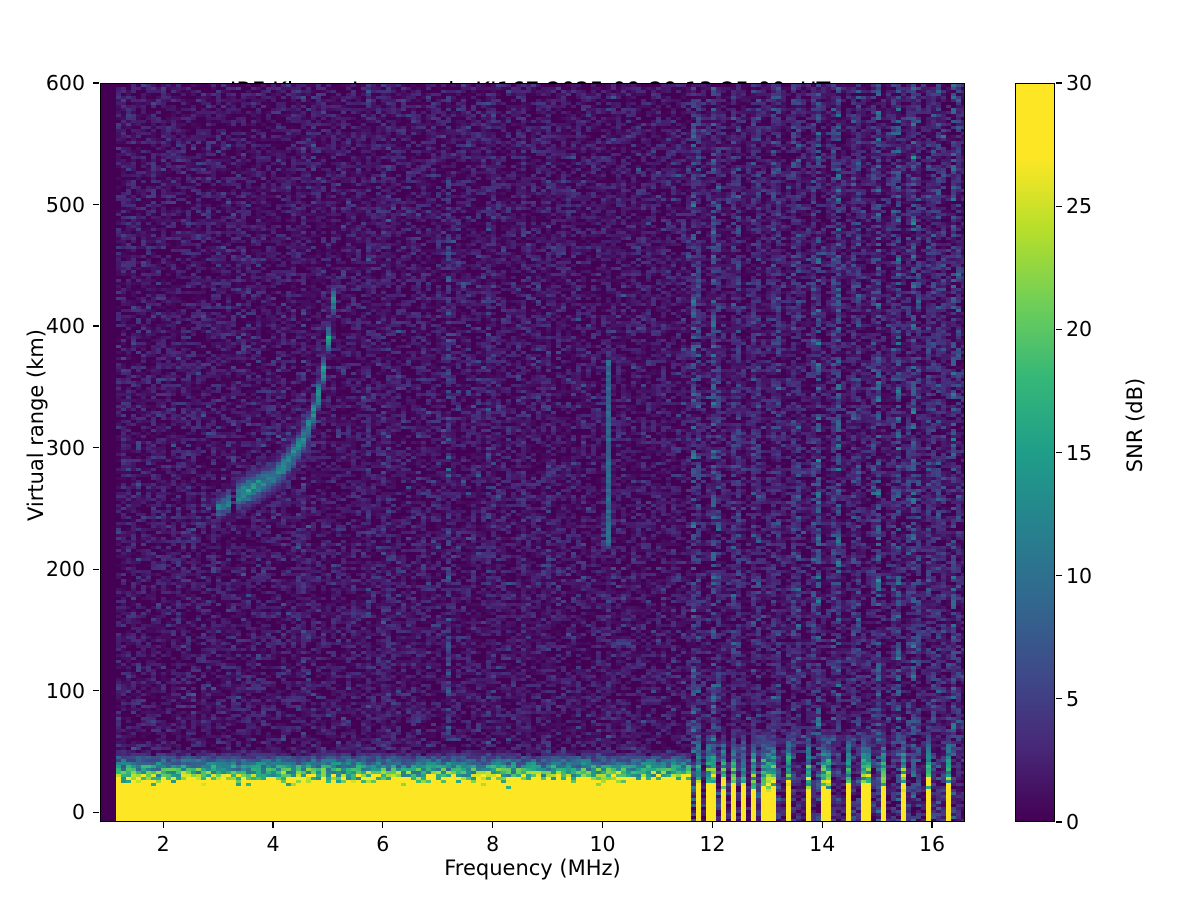 This screenshot has height=900, width=1200. I want to click on y-tick-label-0: 0, so click(78, 812).